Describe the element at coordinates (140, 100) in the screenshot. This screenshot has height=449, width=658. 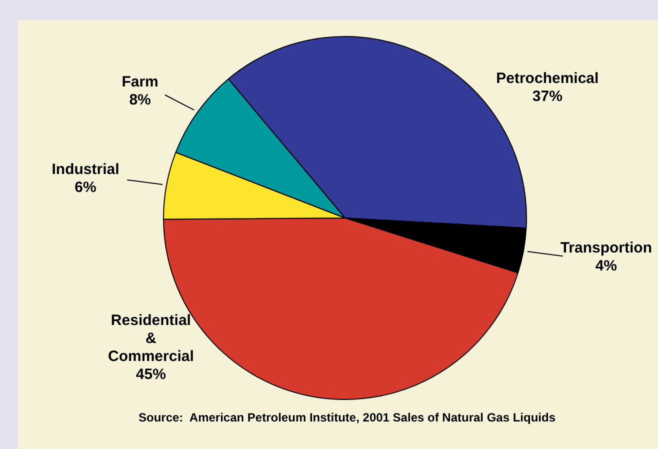
I see `data-label: 8%` at that location.